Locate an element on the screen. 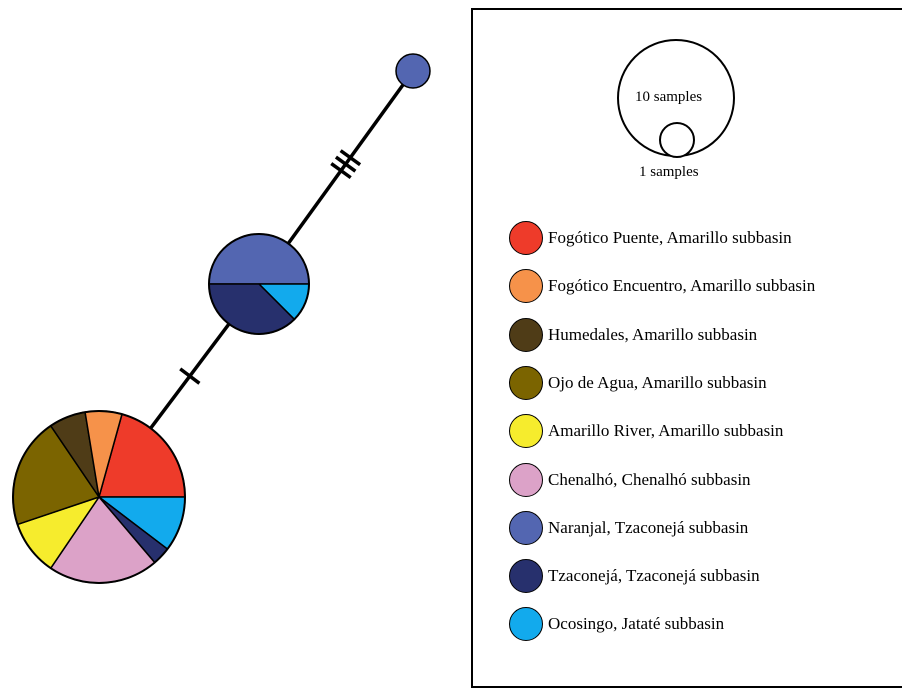  size-key-small-label: 1 samples is located at coordinates (669, 172).